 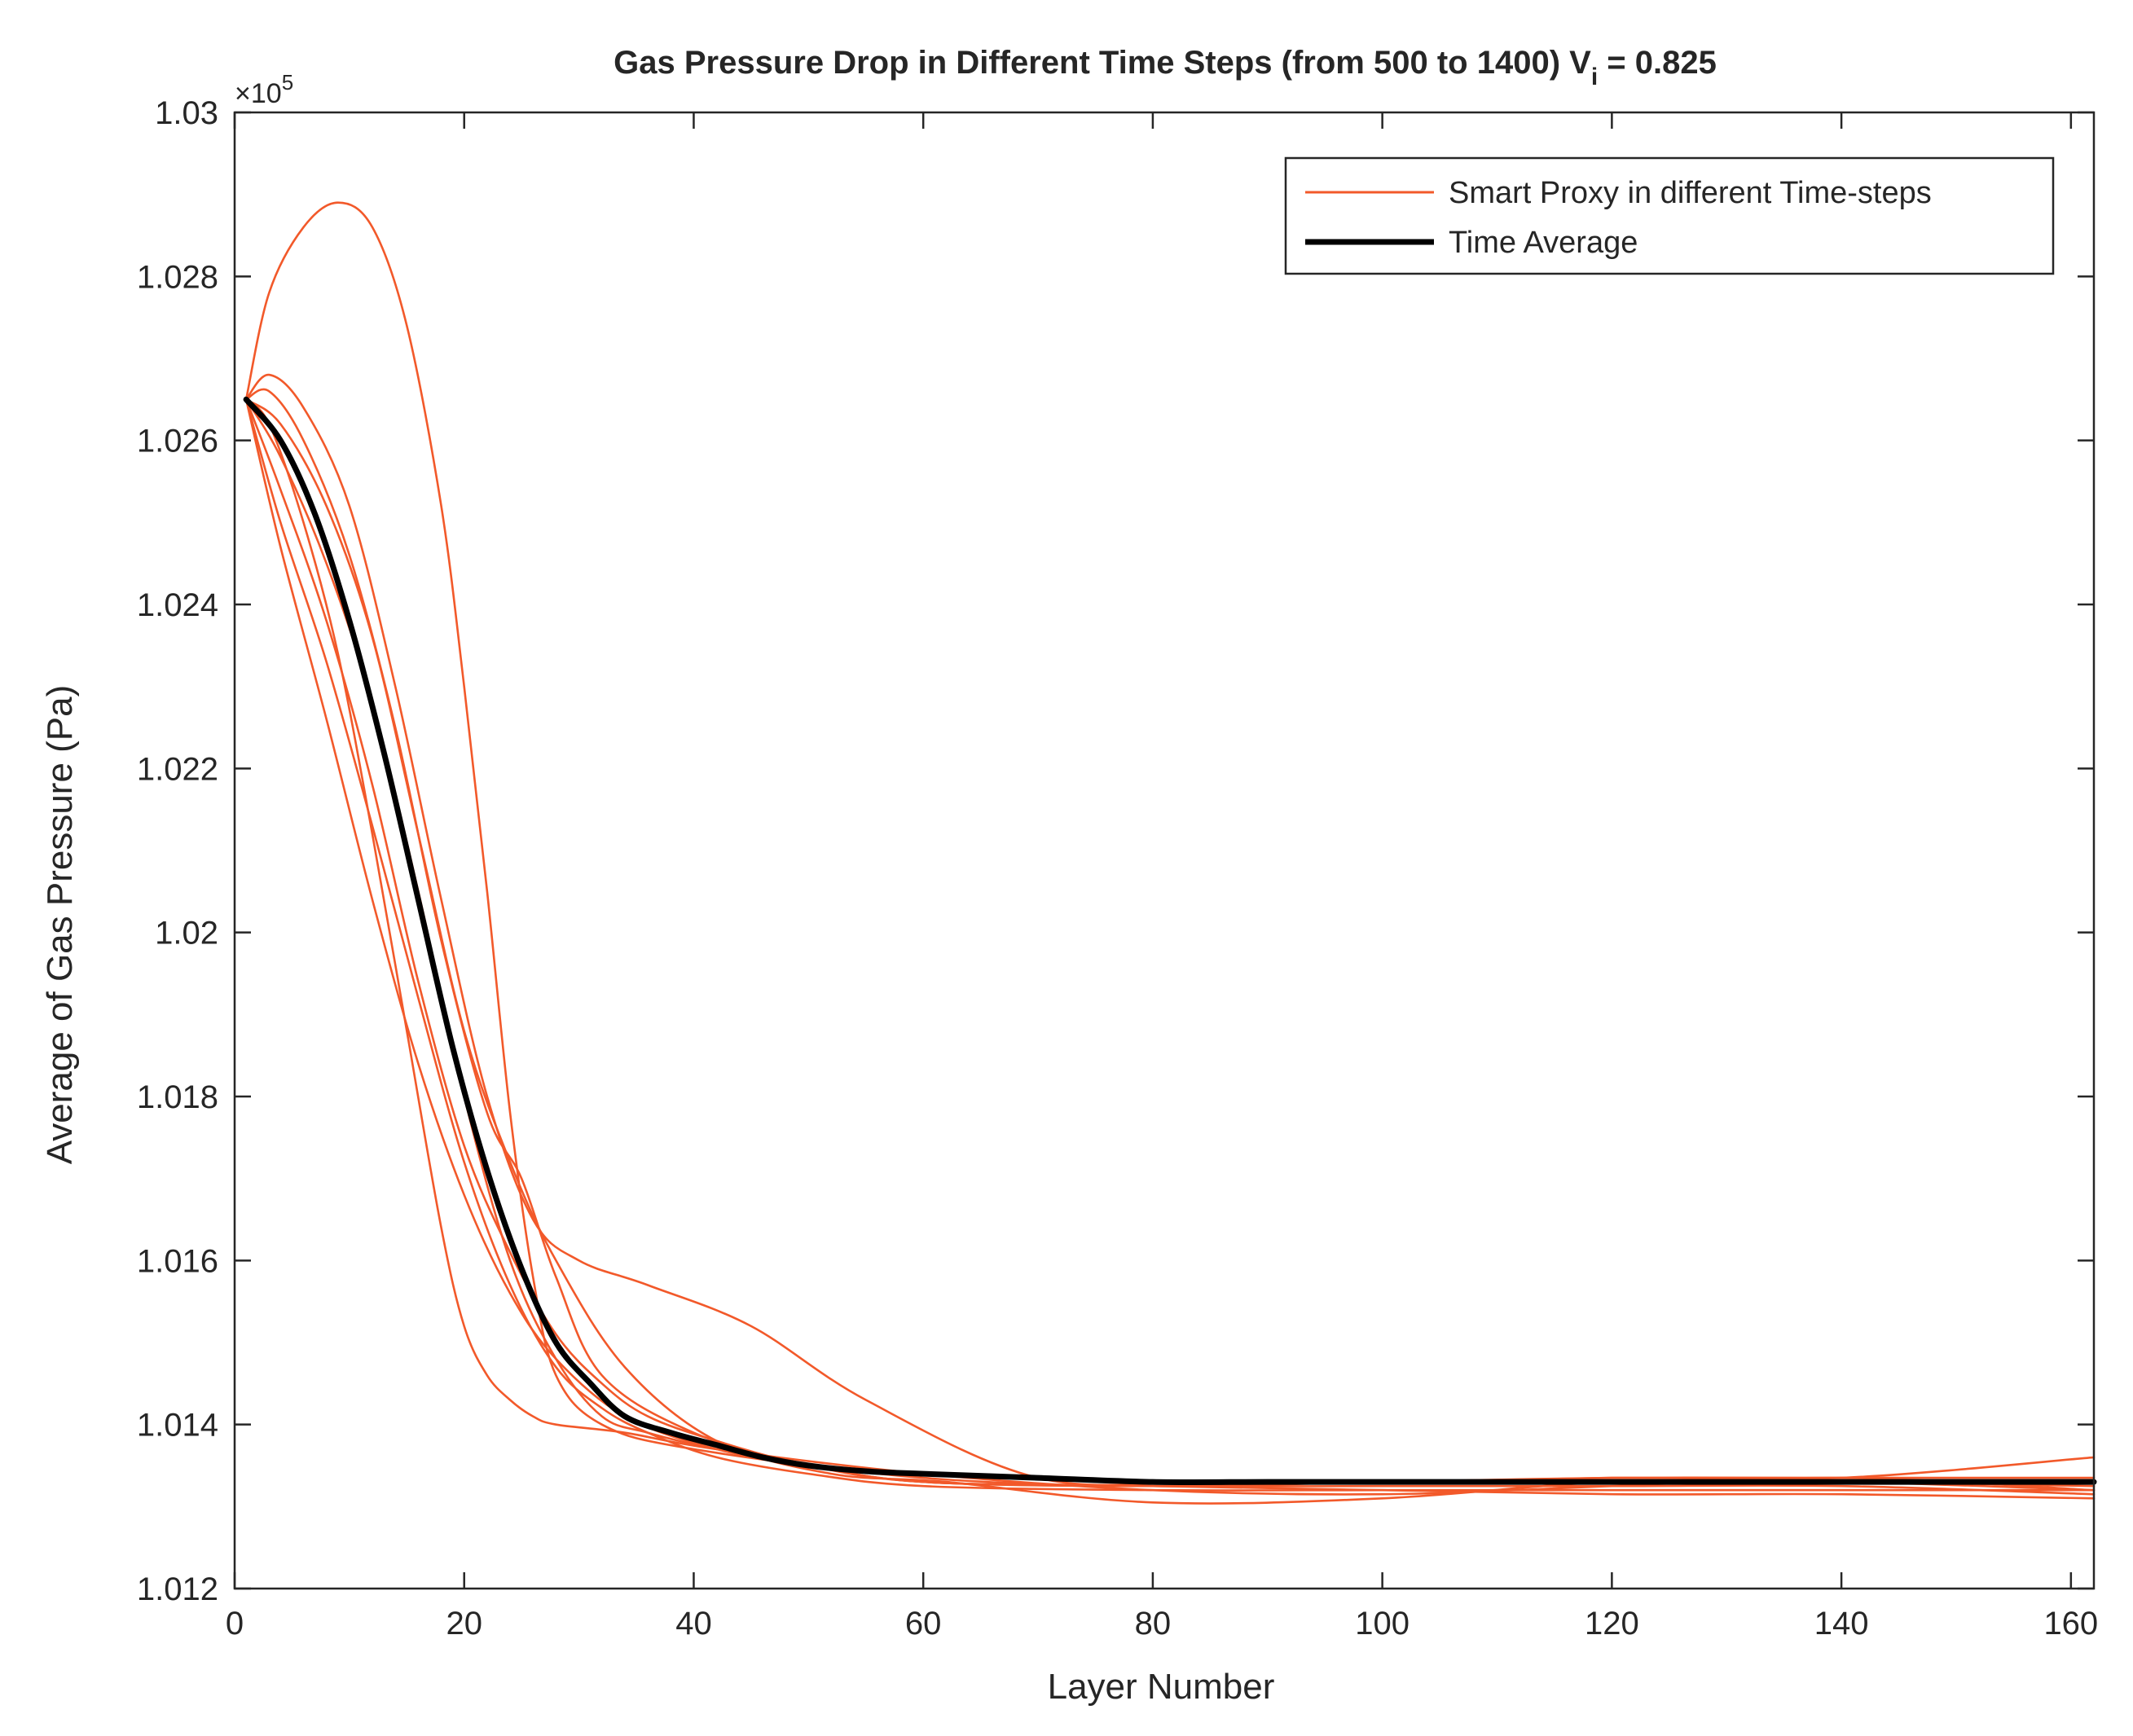 What do you see at coordinates (924, 1624) in the screenshot?
I see `x-tick-label: 60` at bounding box center [924, 1624].